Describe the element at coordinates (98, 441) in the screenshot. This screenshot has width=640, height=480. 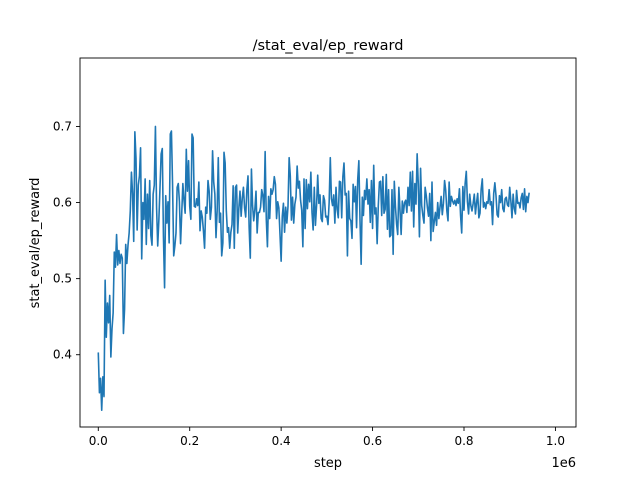
I see `x-tick-label: 0.0` at that location.